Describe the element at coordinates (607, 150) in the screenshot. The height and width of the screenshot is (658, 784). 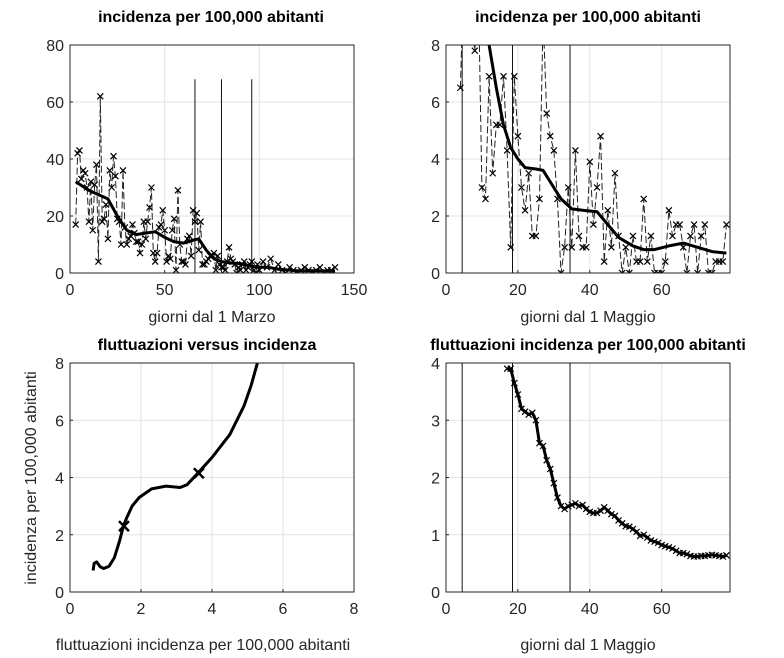
I see `smooth-series-line` at that location.